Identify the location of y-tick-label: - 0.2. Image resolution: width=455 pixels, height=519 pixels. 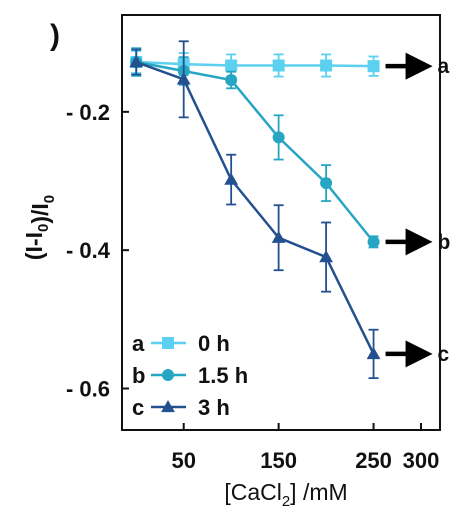
(88, 112).